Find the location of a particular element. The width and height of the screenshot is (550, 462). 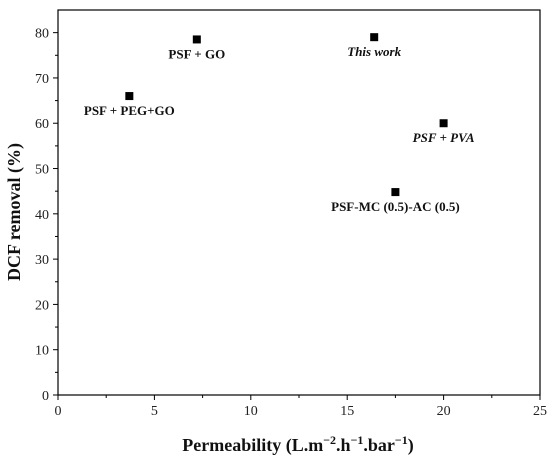

x-axis-ticks: 0 5 10 15 20 25 is located at coordinates (301, 407).